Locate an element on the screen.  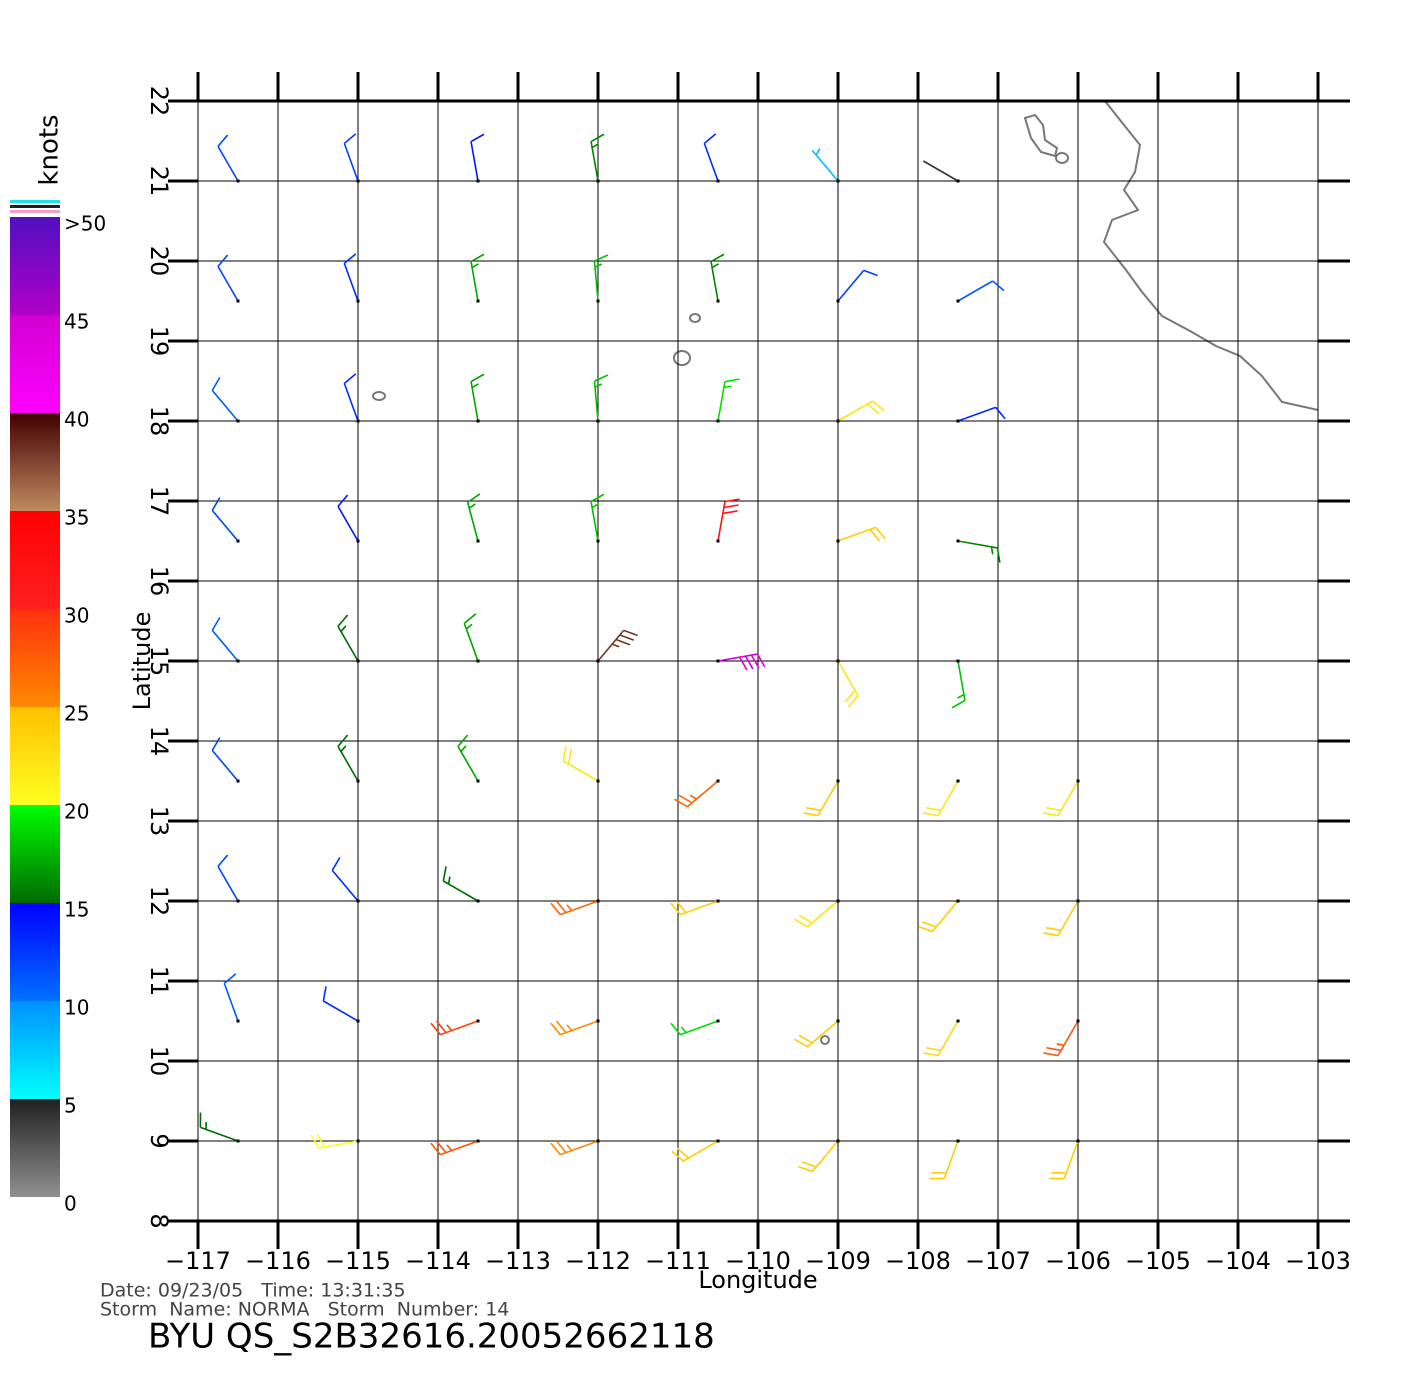
colorbar-tick-label: 5 is located at coordinates (70, 1106).